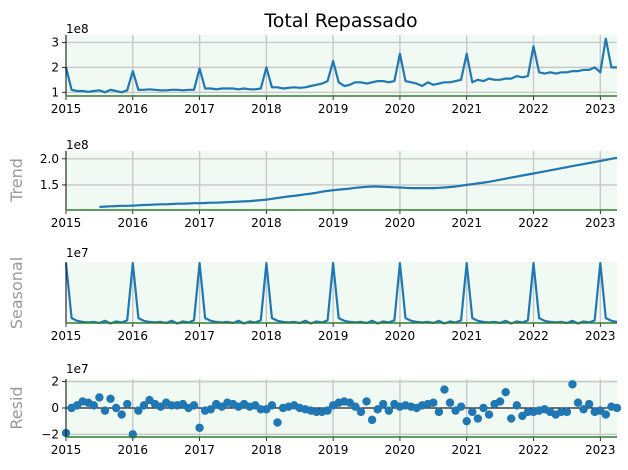  I want to click on y-tick-label: 1.5, so click(49, 185).